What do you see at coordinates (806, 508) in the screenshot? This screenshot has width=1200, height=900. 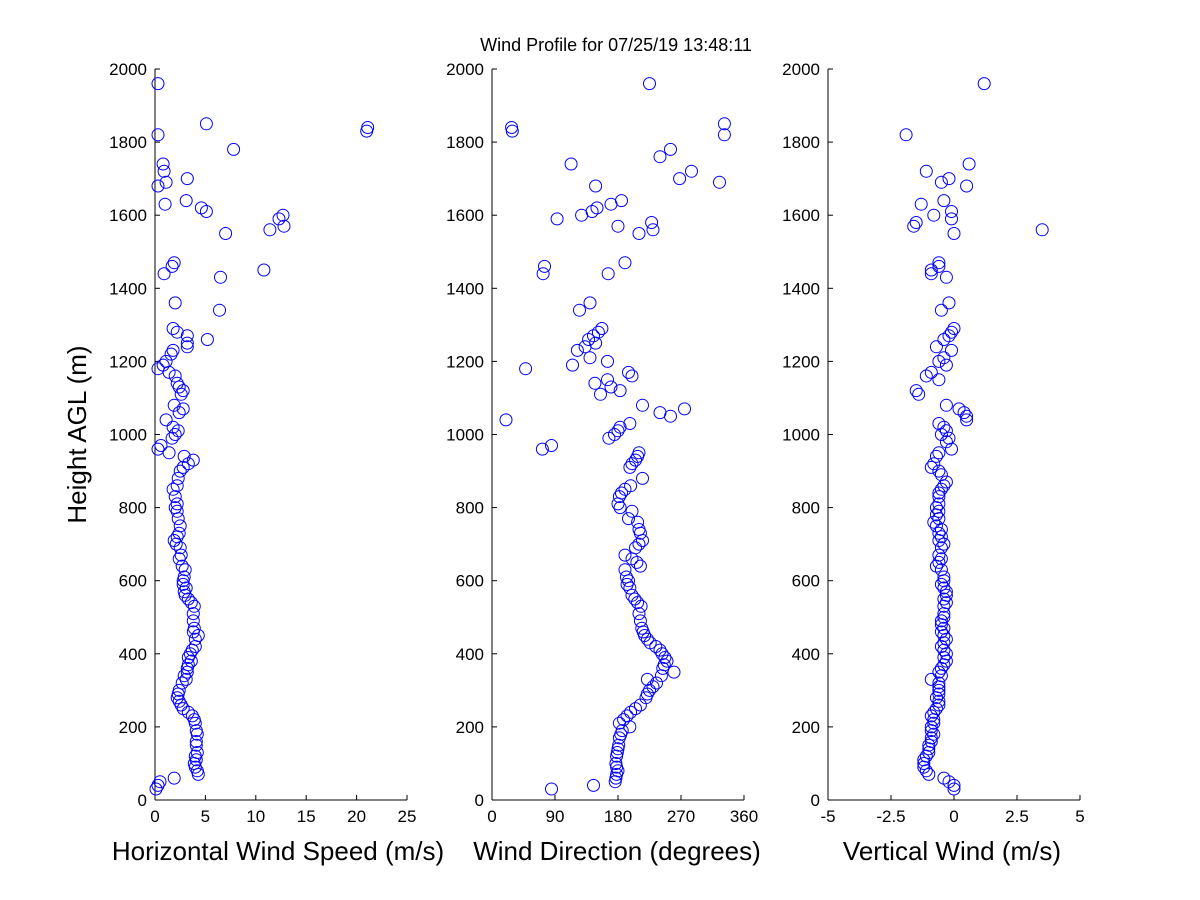 I see `y-tick-label: 800` at bounding box center [806, 508].